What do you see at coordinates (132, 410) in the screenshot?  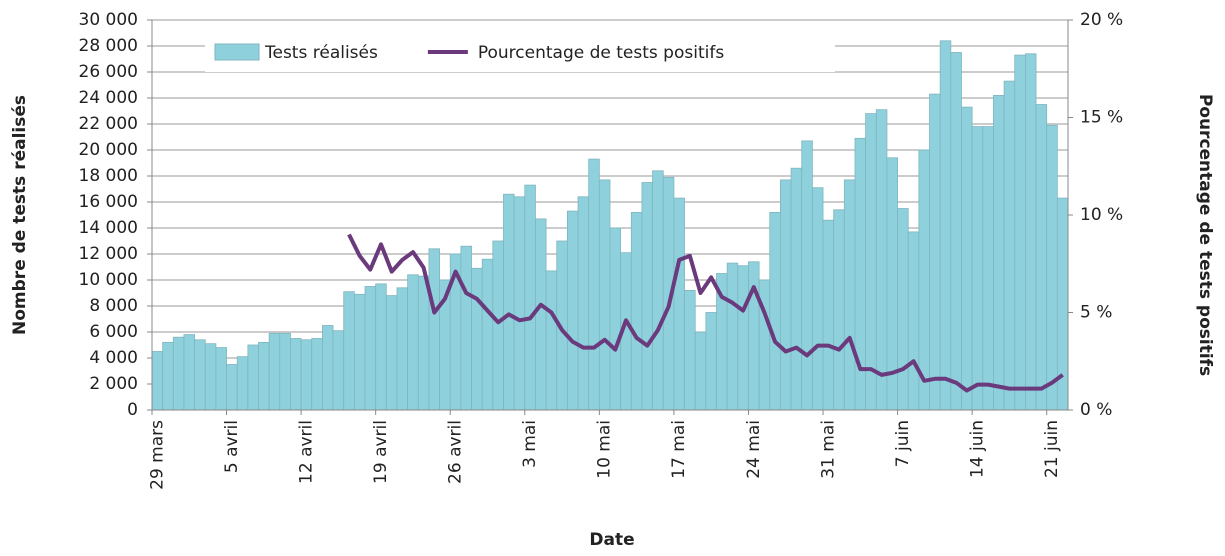 I see `y-tick-label: 0` at bounding box center [132, 410].